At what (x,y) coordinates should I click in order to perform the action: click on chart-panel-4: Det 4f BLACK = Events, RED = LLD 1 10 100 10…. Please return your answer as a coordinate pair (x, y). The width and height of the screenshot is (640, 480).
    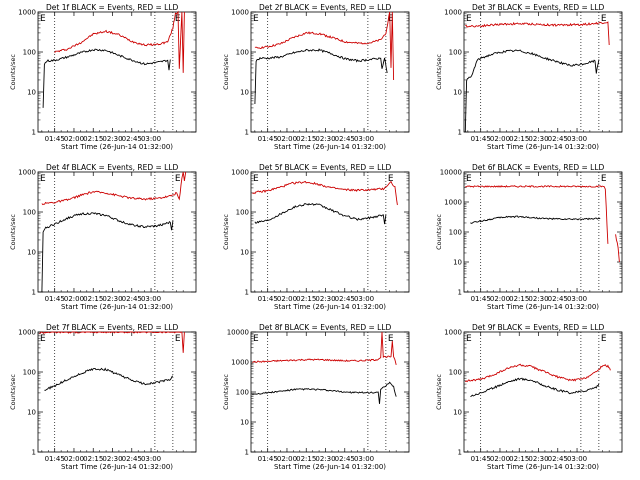
    Looking at the image, I should click on (103, 237).